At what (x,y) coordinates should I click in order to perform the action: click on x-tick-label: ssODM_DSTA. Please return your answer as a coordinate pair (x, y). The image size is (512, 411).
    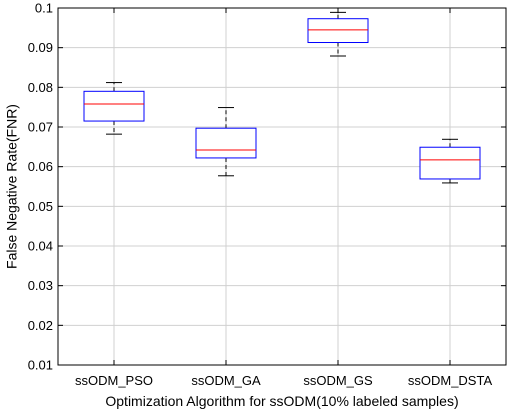
    Looking at the image, I should click on (450, 380).